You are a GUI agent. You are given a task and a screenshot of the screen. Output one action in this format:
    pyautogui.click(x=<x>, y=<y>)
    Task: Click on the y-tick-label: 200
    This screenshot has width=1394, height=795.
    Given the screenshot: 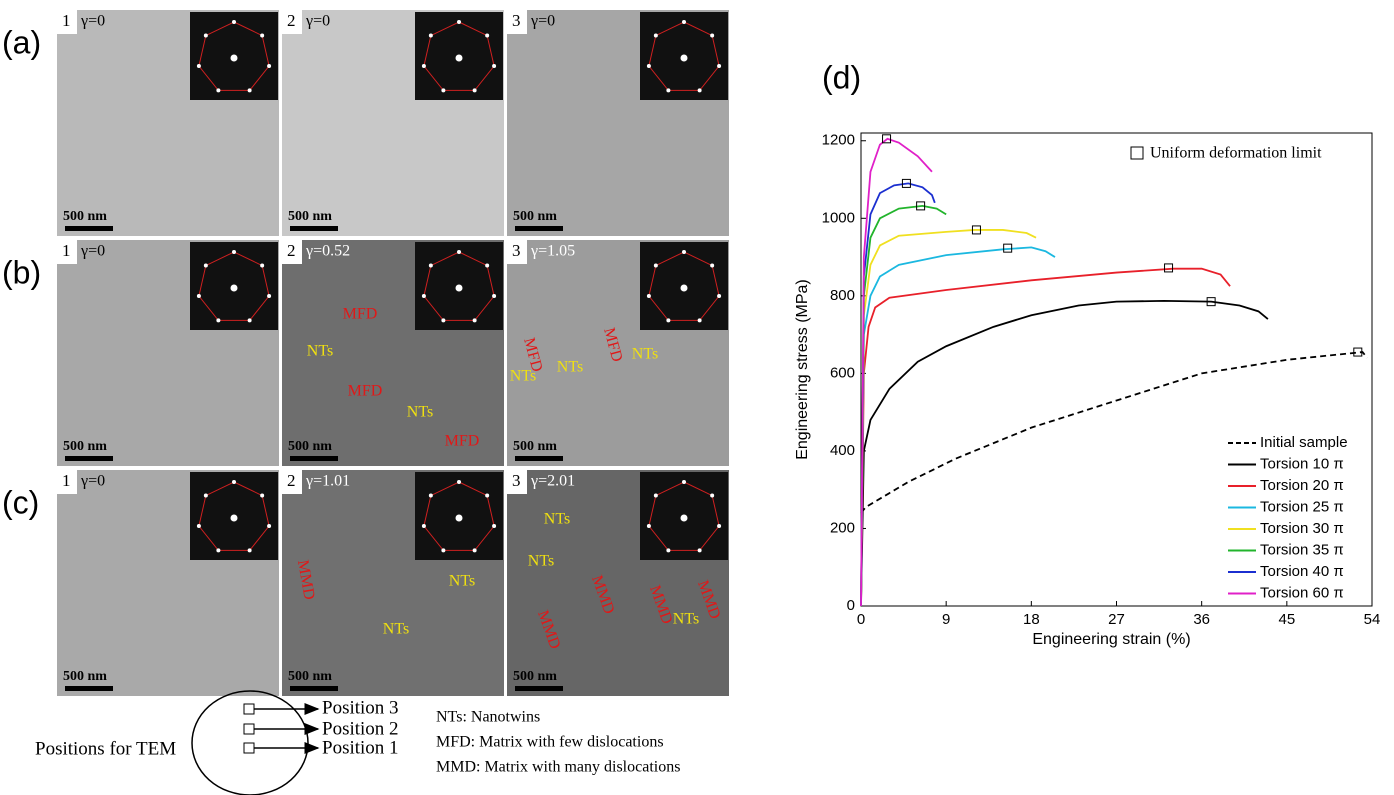 What is the action you would take?
    pyautogui.click(x=842, y=527)
    